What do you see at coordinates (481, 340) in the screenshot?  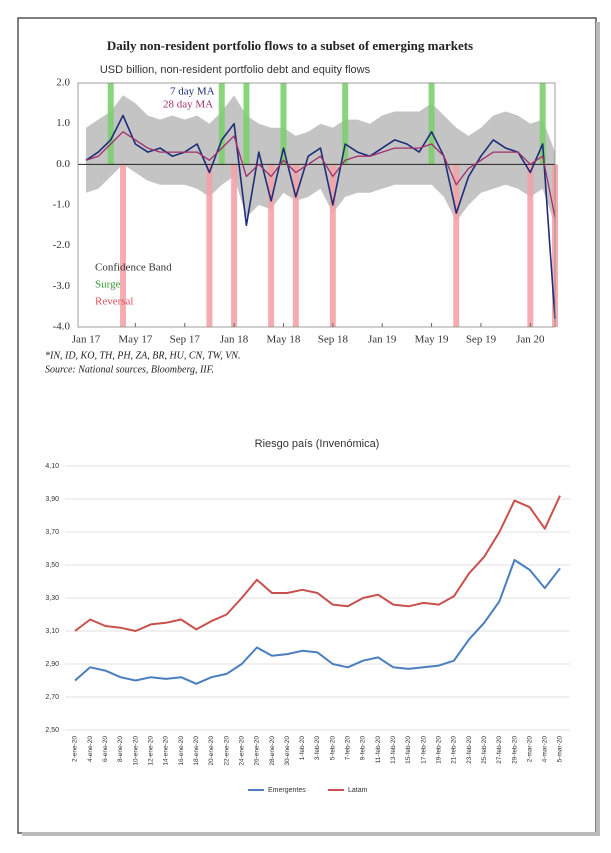 I see `x-tick-label: Sep 19` at bounding box center [481, 340].